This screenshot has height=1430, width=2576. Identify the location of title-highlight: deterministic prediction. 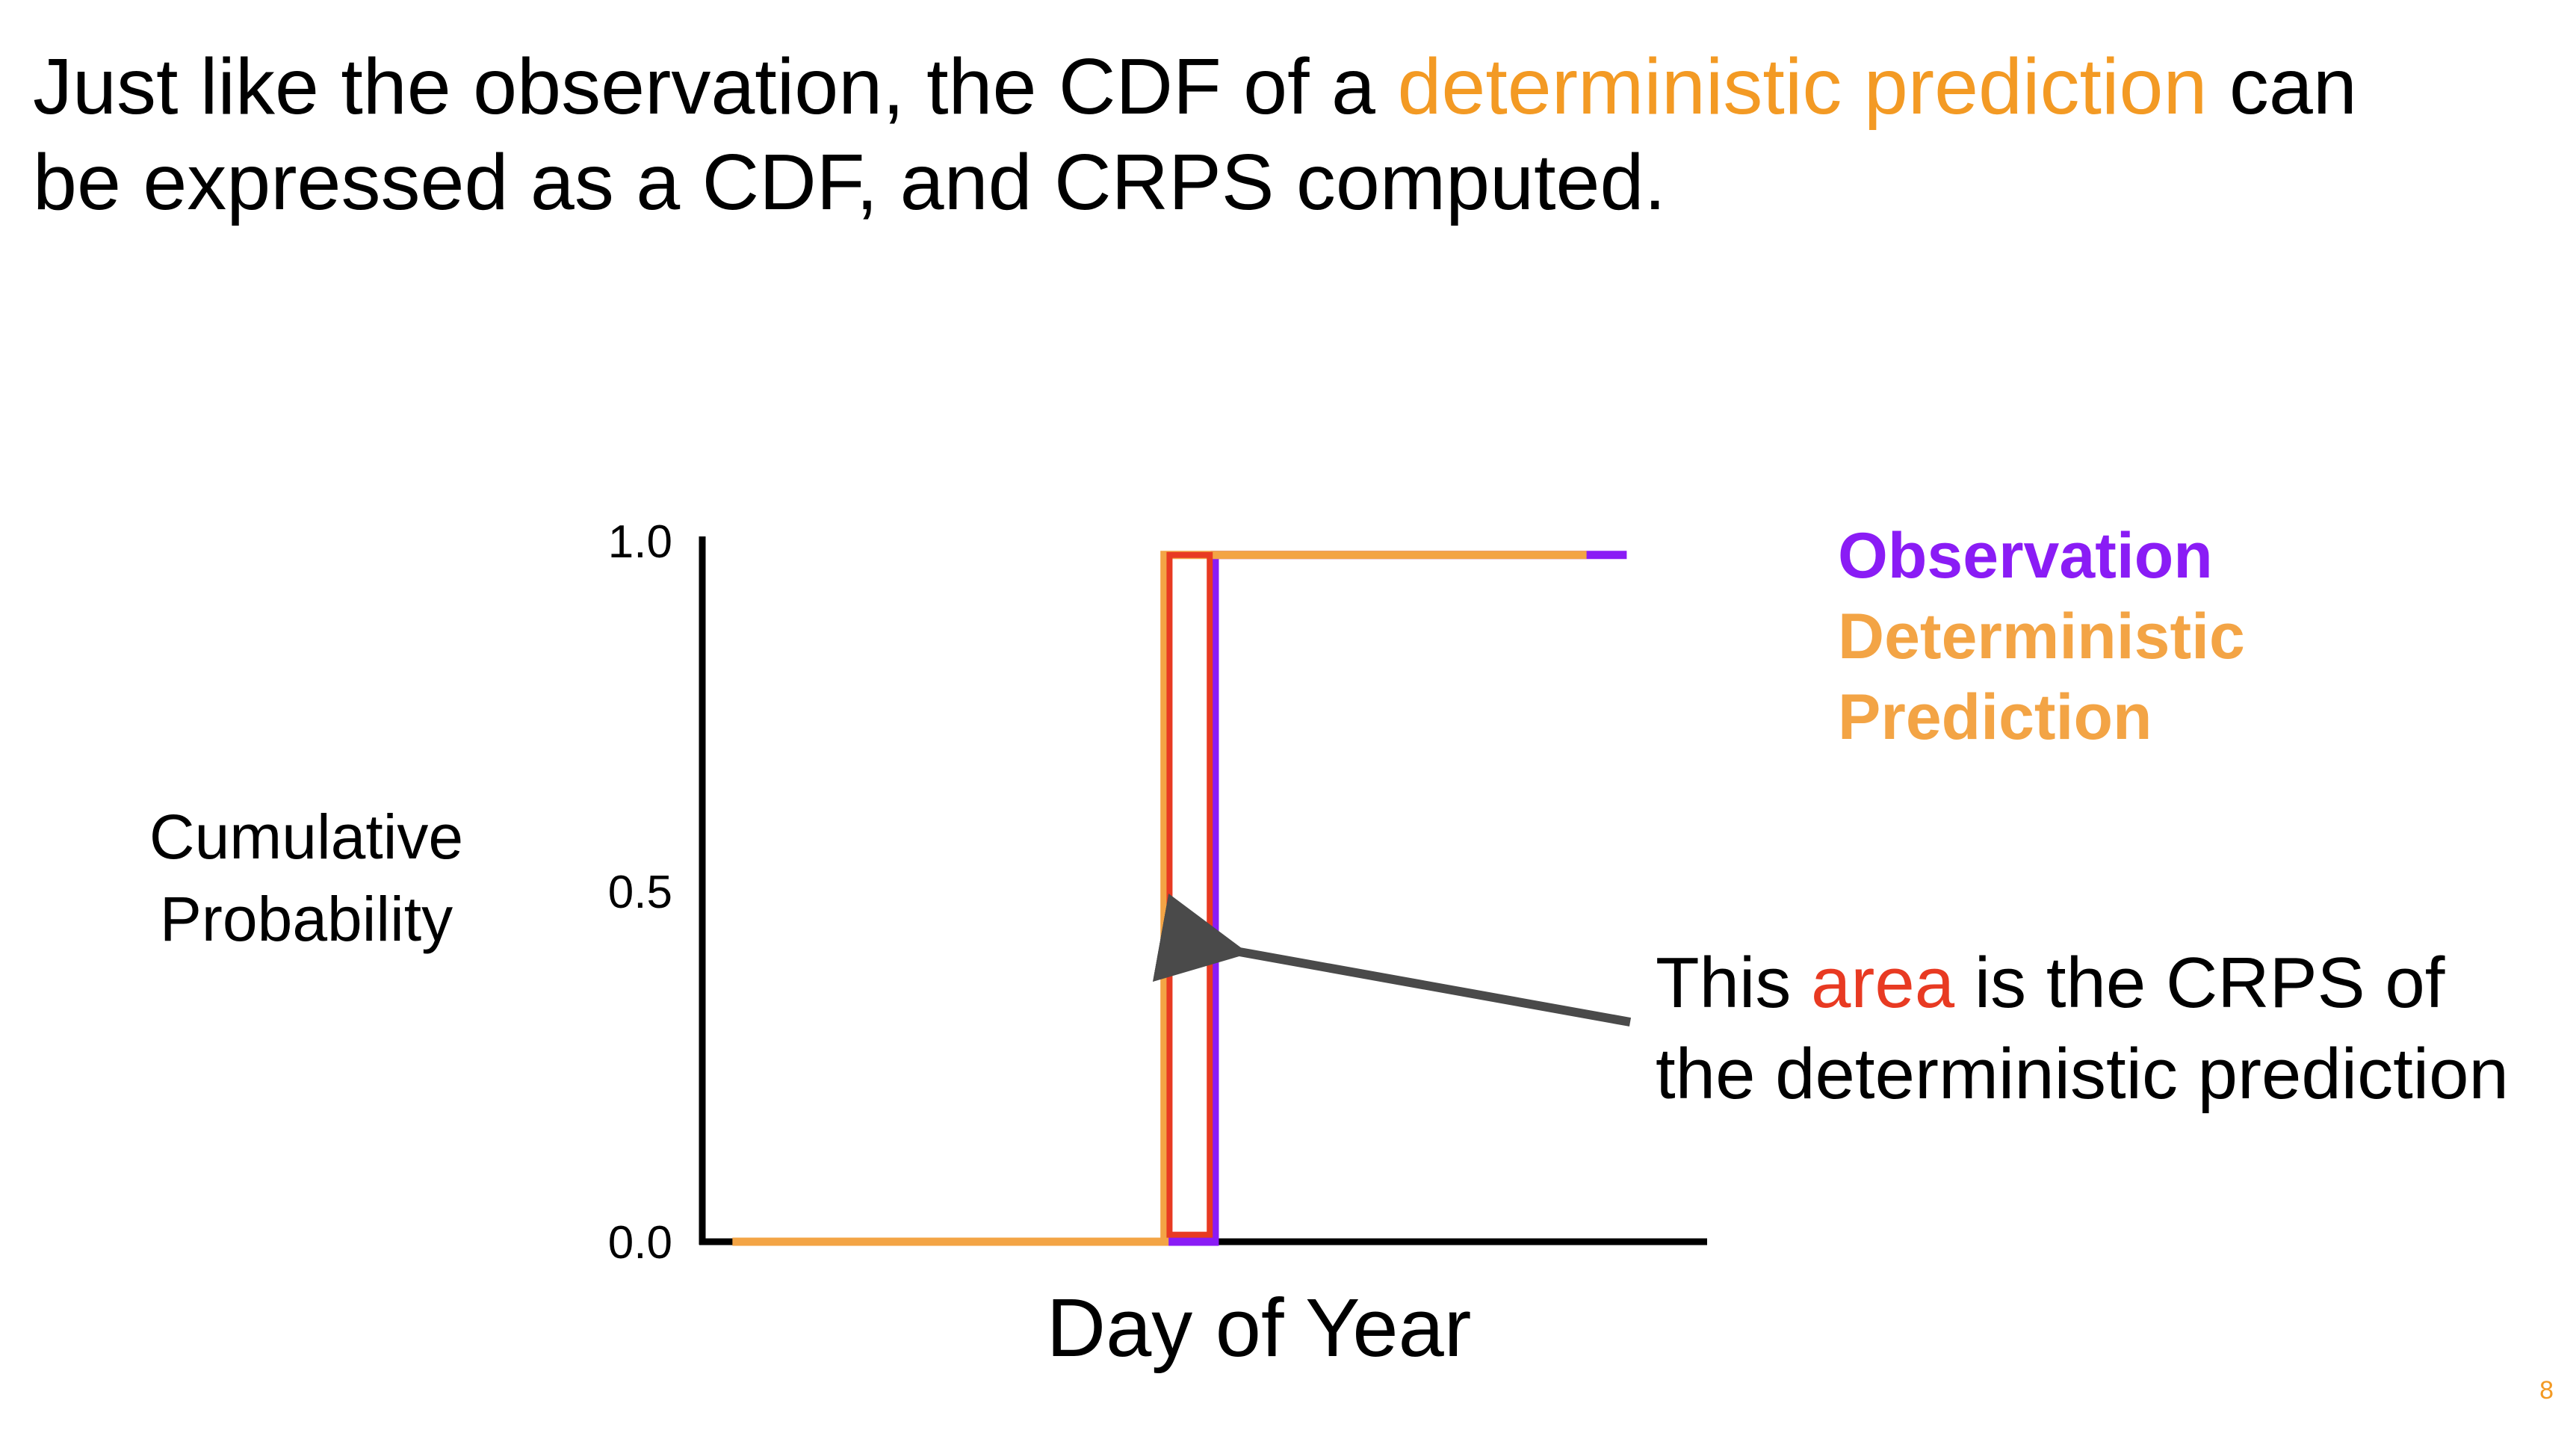
(1802, 87).